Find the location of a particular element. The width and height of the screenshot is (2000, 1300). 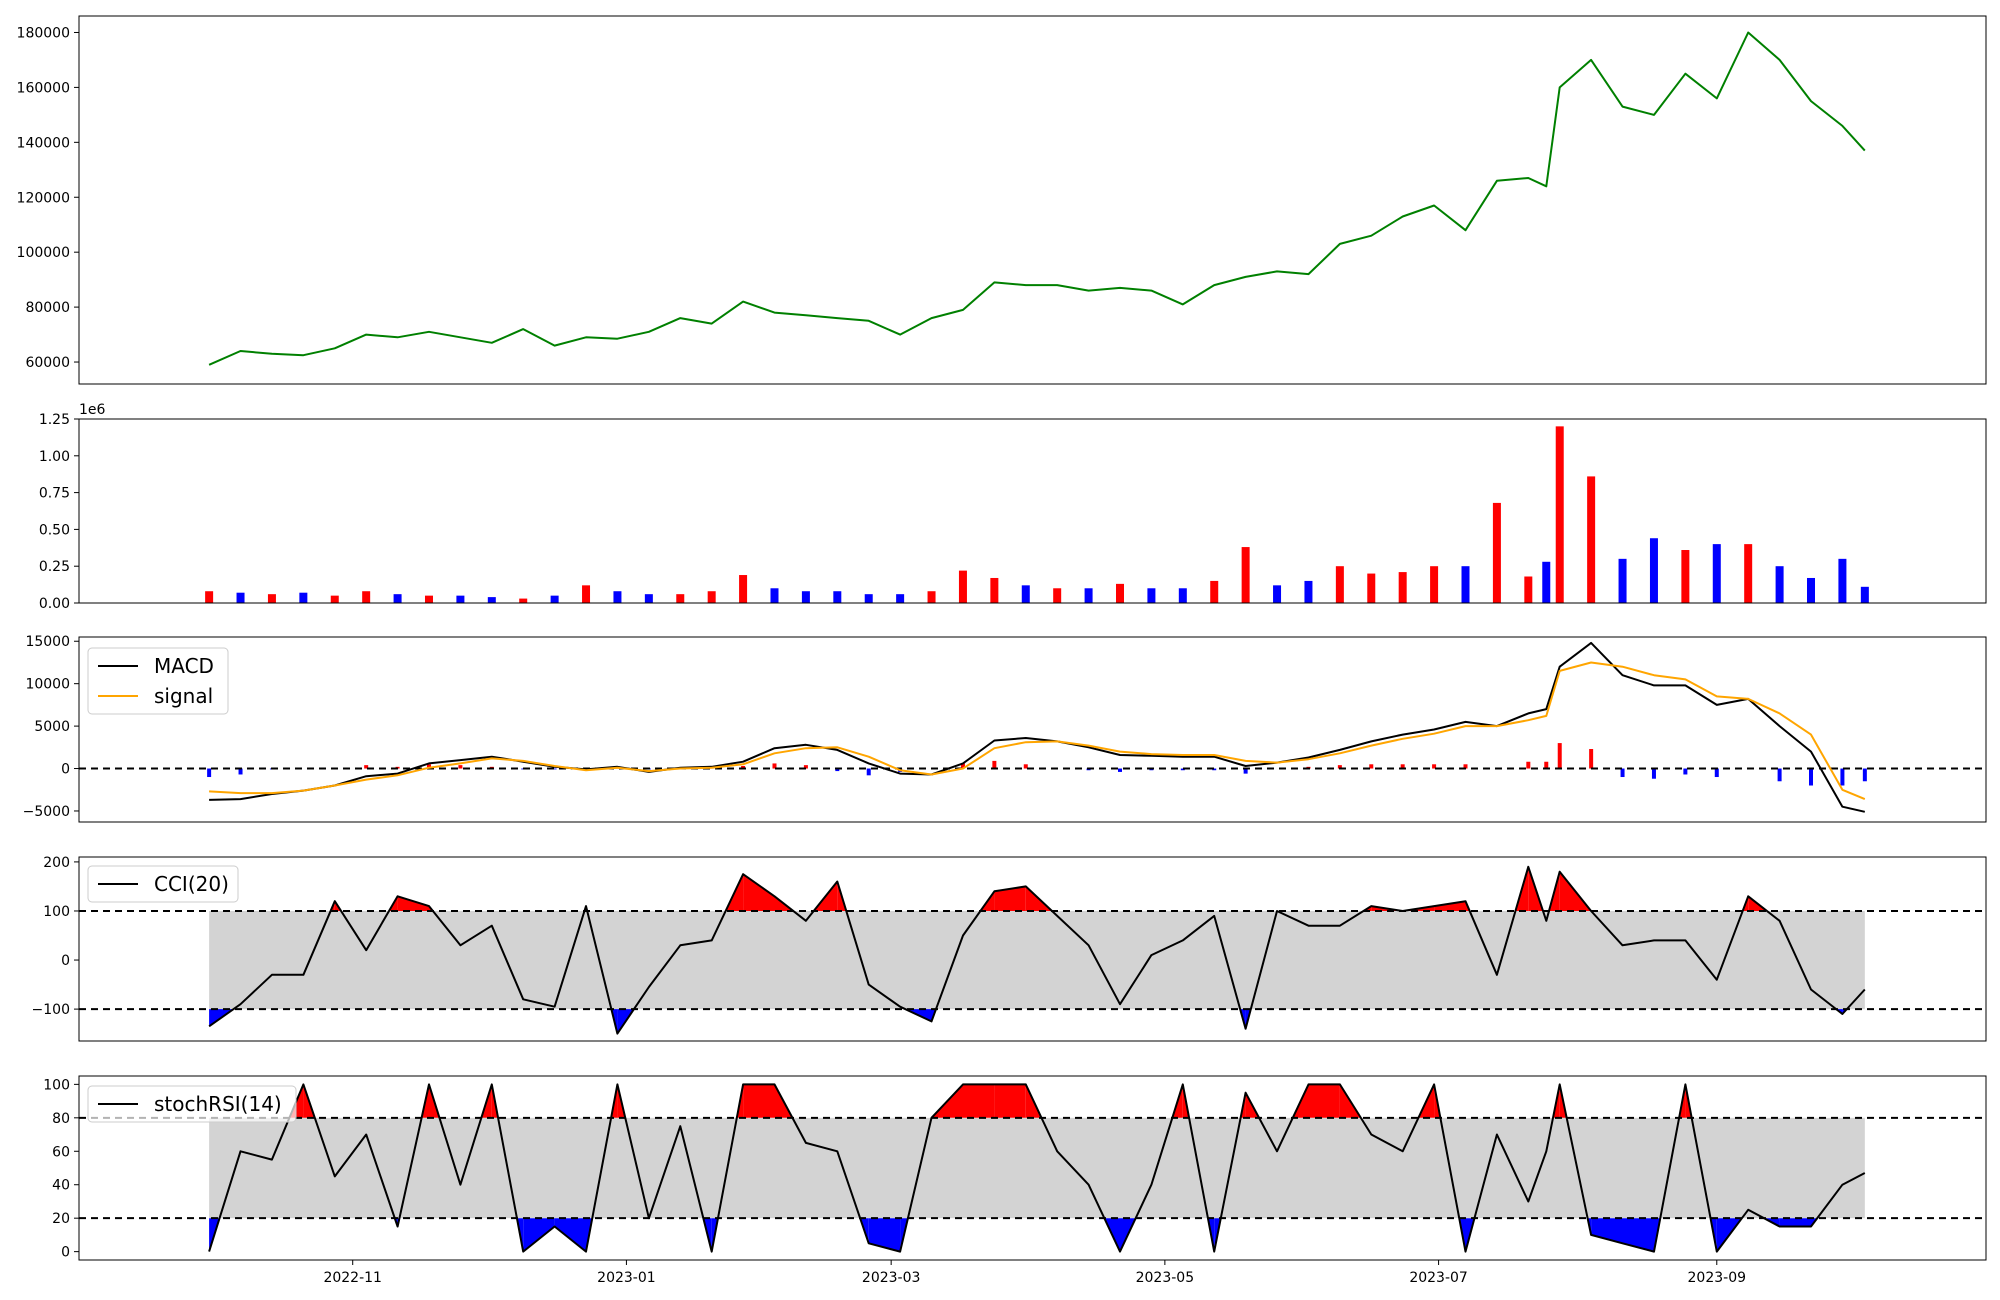

volume-ytick-label: 0.50 is located at coordinates (54, 530).